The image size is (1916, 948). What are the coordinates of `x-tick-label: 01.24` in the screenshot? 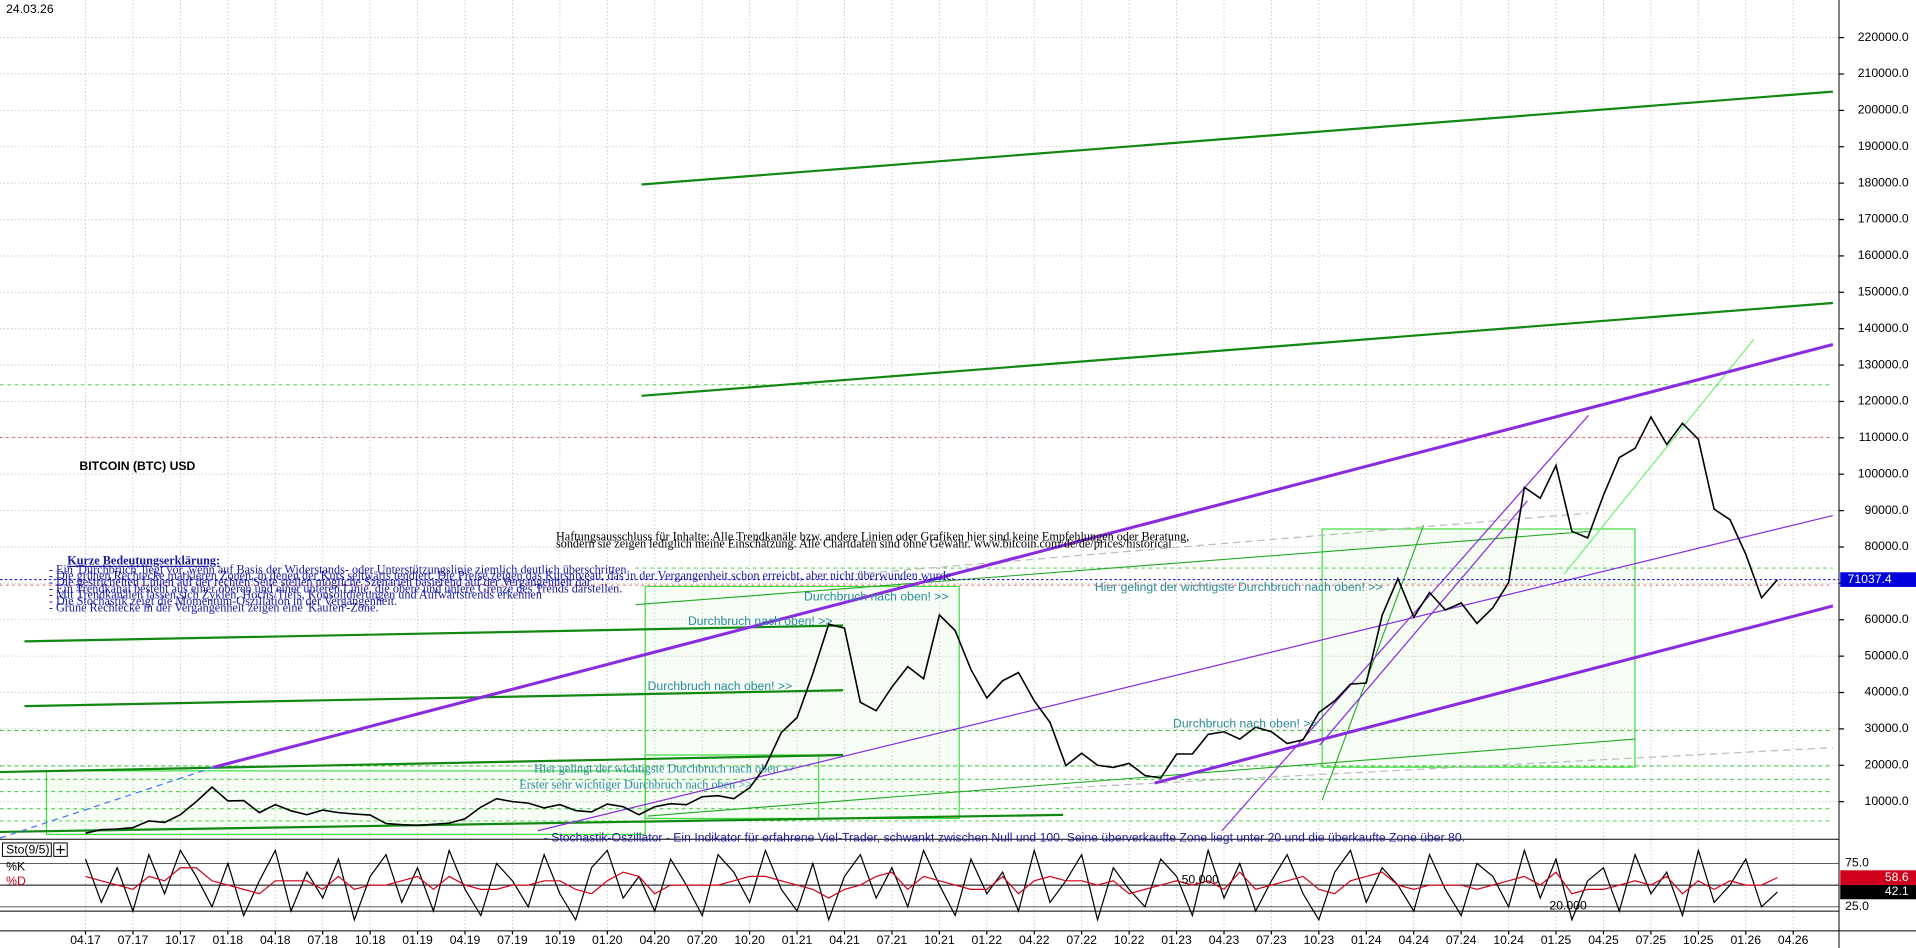 It's located at (1366, 940).